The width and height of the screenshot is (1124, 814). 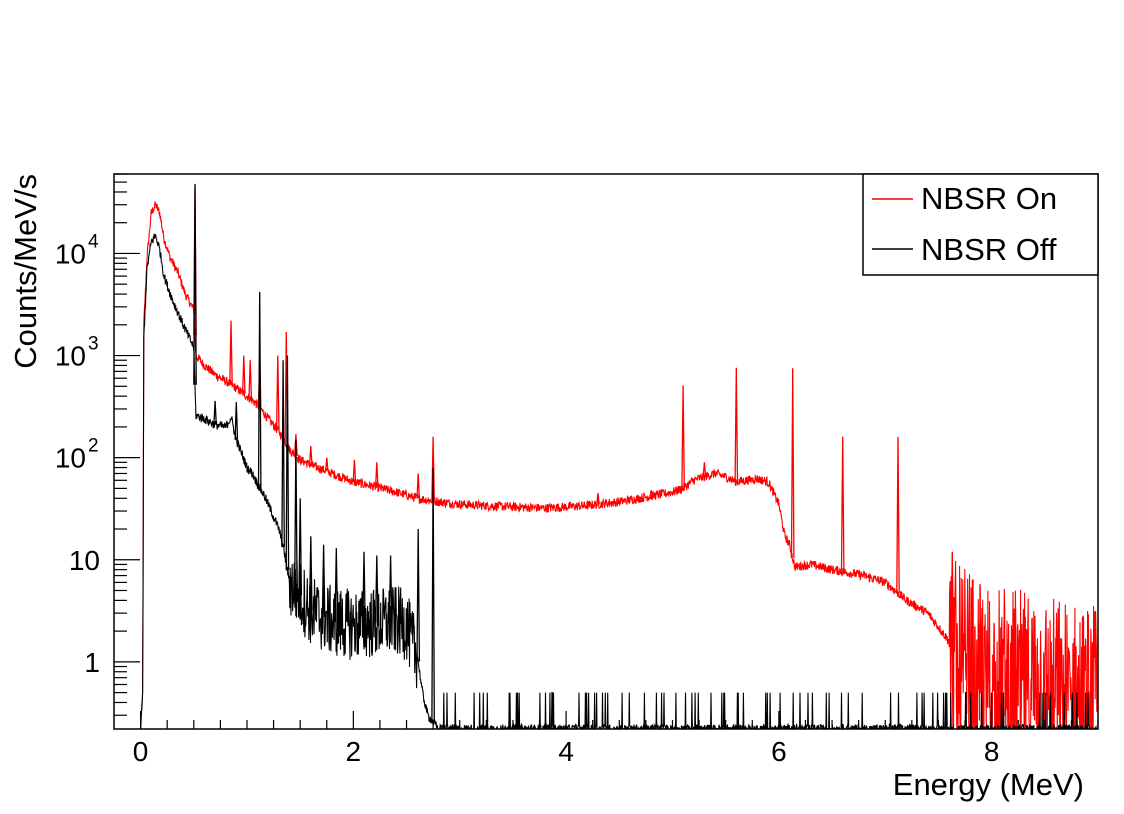 What do you see at coordinates (566, 751) in the screenshot?
I see `x-tick-label: 4` at bounding box center [566, 751].